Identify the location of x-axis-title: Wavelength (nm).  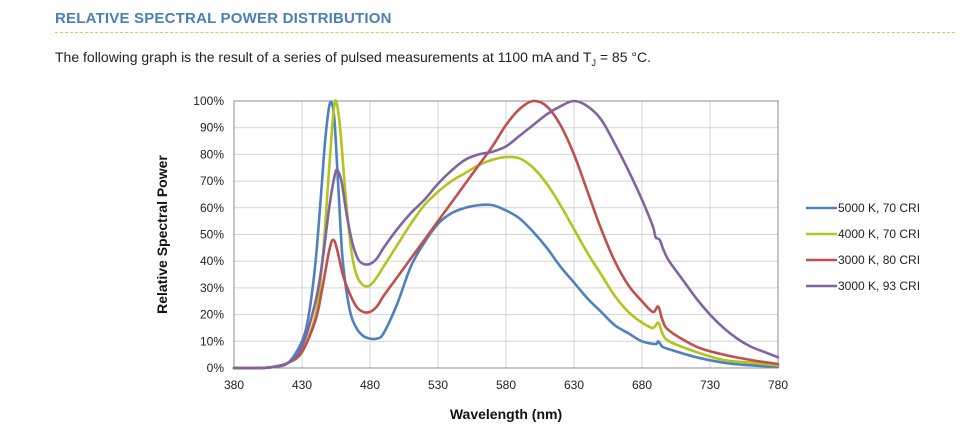
(506, 414).